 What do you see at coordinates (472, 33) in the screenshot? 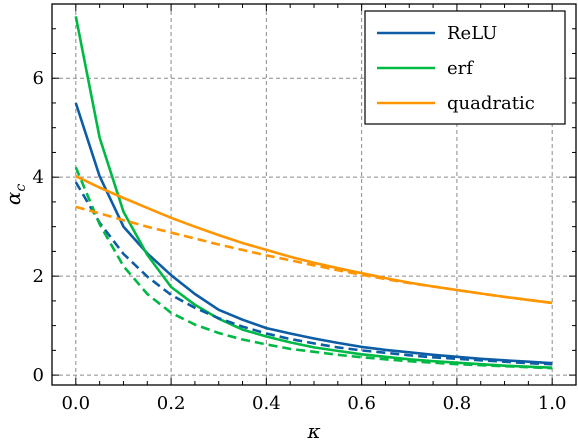
I see `legend-label-relu: ReLU` at bounding box center [472, 33].